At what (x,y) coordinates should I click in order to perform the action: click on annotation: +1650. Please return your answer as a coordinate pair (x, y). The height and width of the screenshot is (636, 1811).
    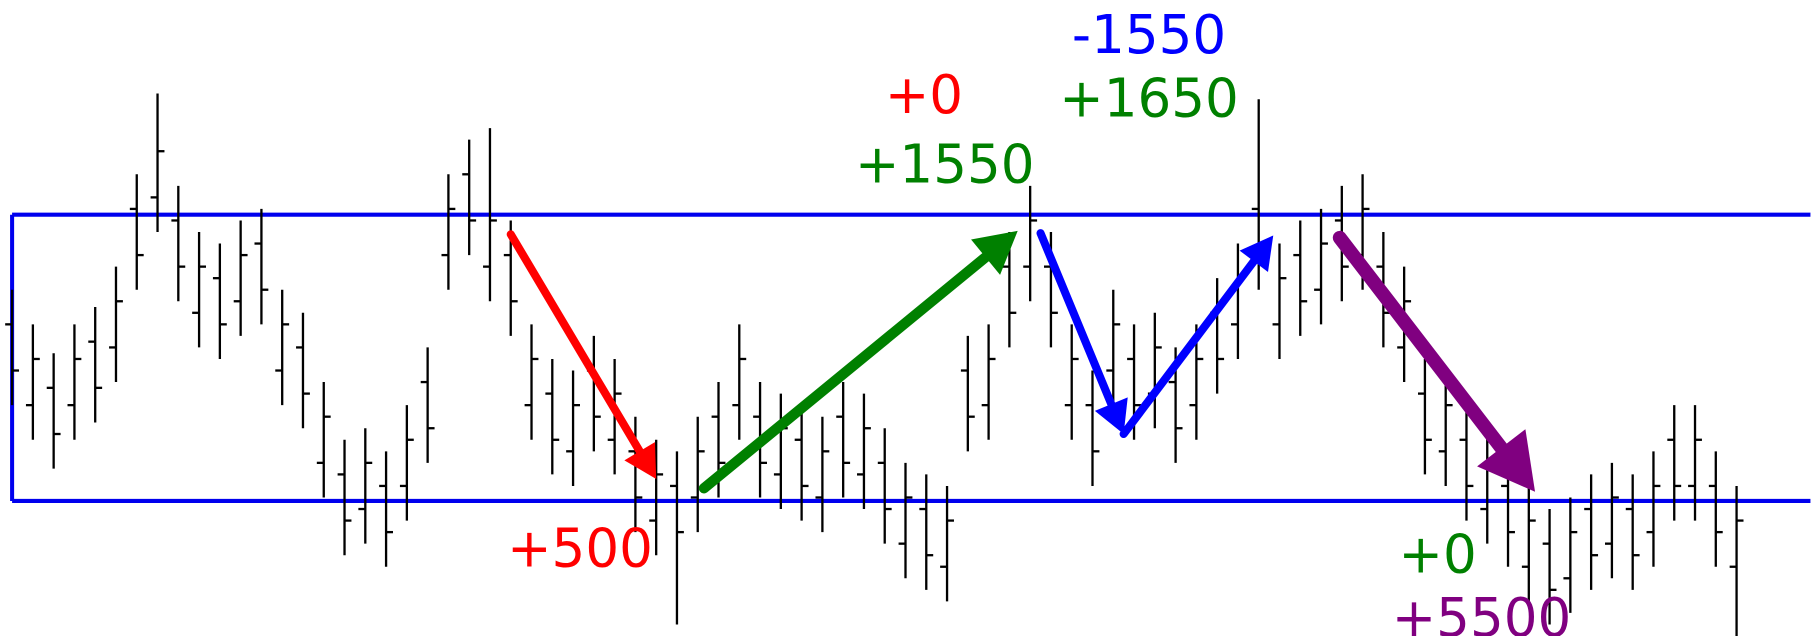
    Looking at the image, I should click on (1149, 99).